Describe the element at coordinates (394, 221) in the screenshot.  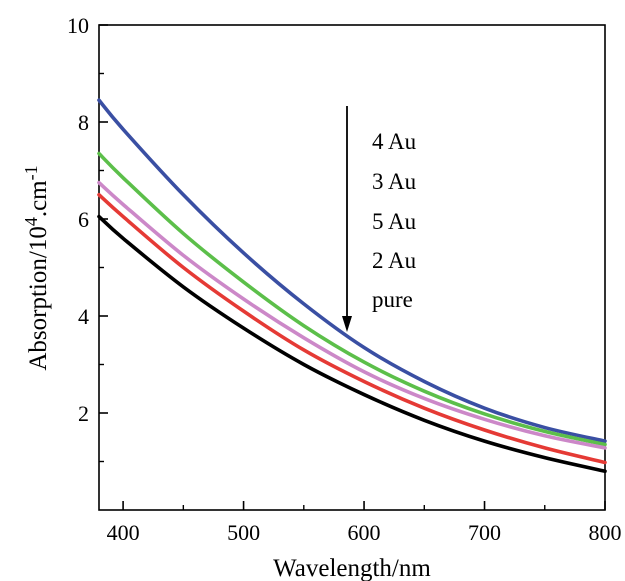
I see `legend-entry-2: 5 Au` at that location.